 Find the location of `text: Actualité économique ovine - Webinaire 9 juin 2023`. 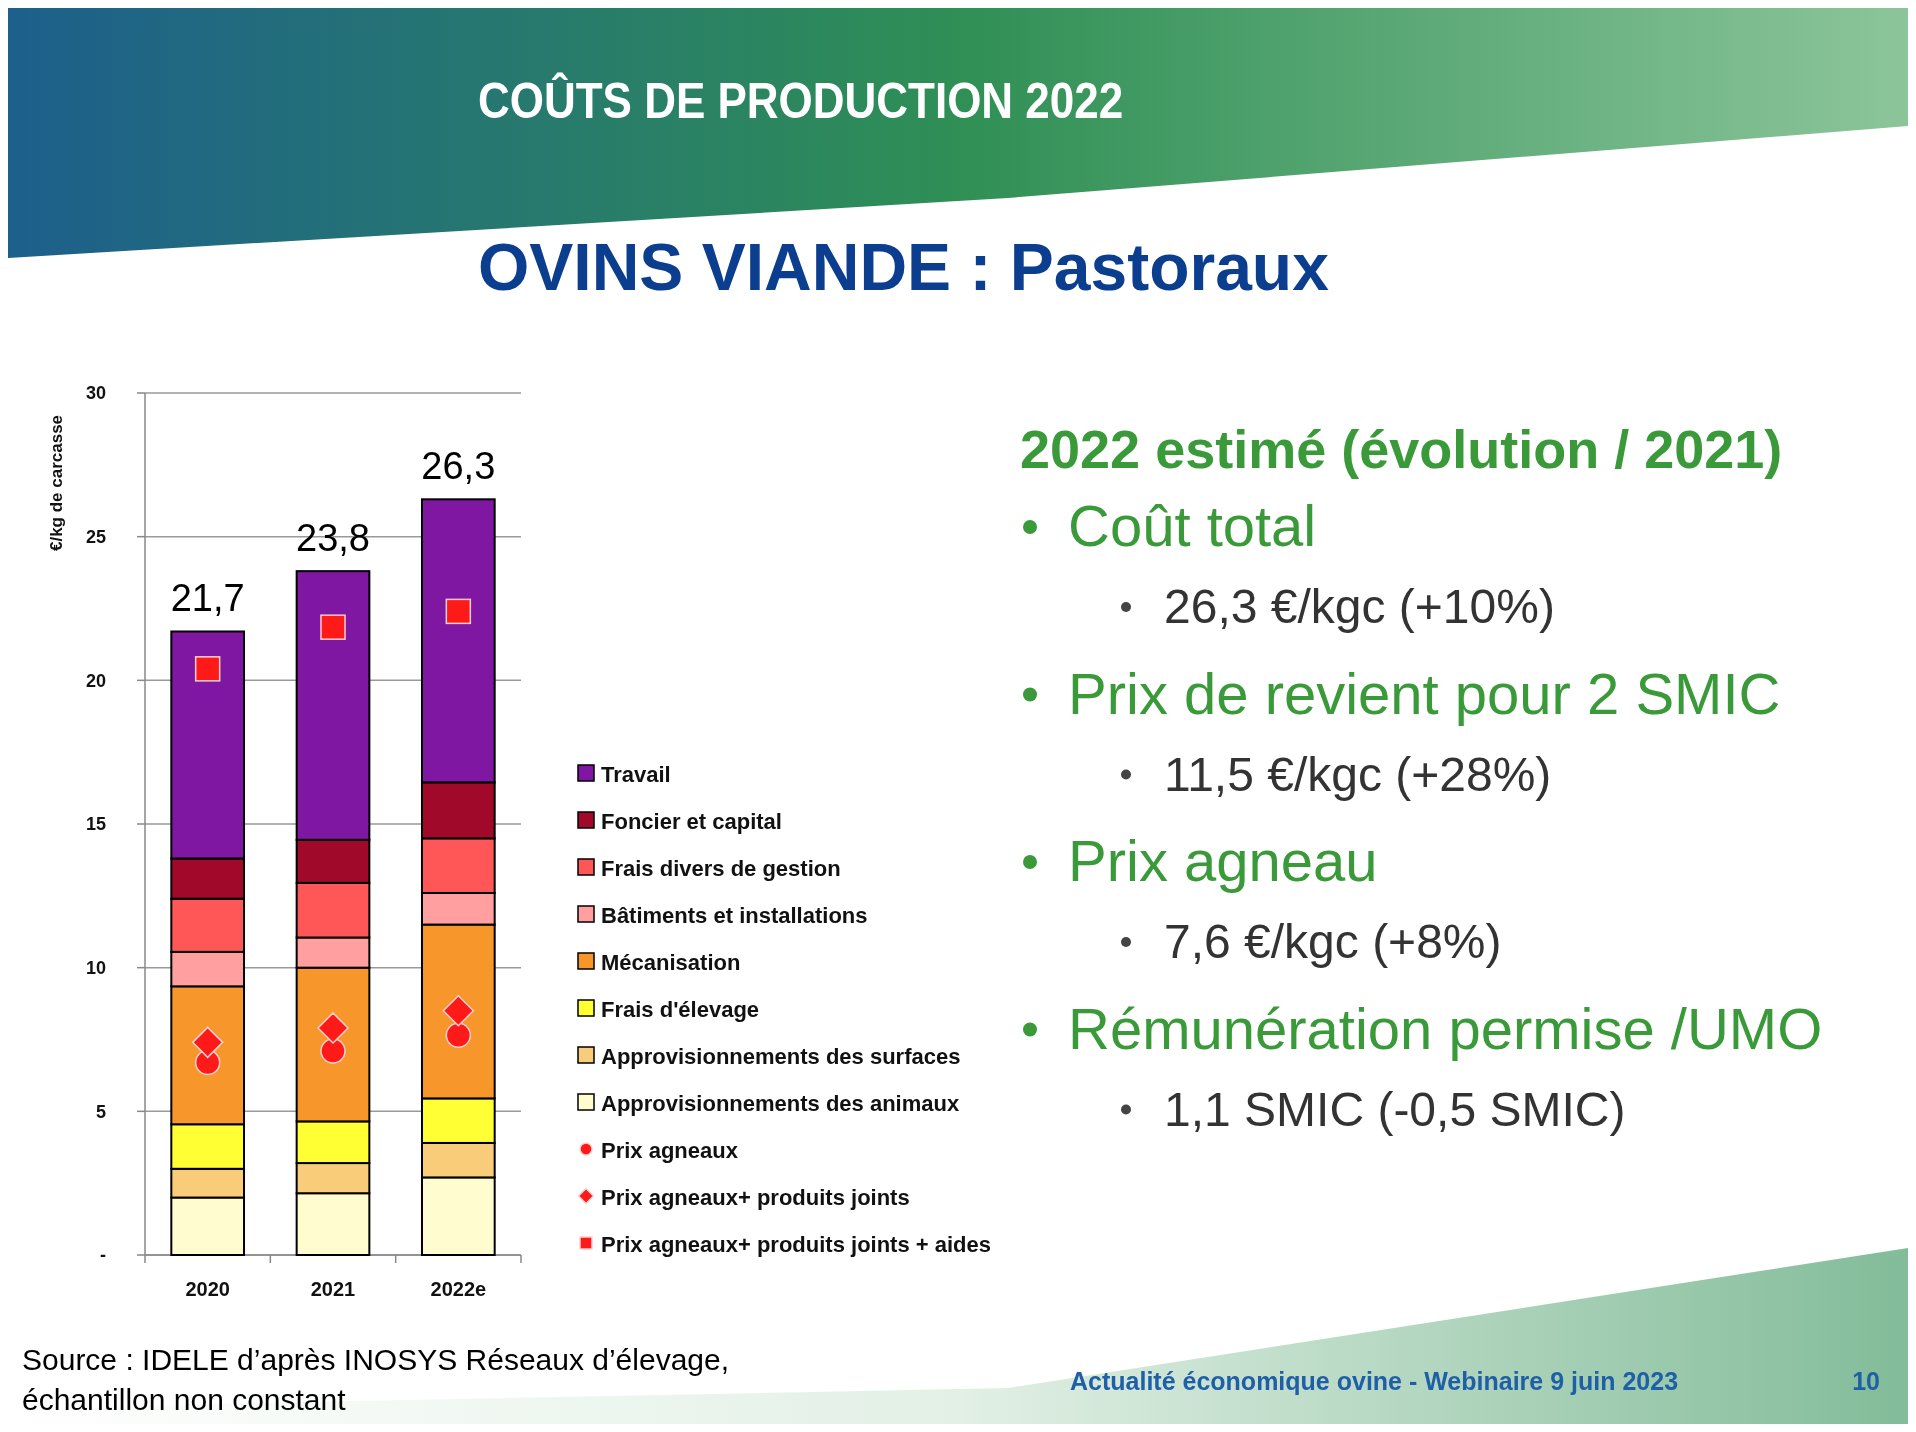

text: Actualité économique ovine - Webinaire 9 juin 2023 is located at coordinates (1374, 1381).